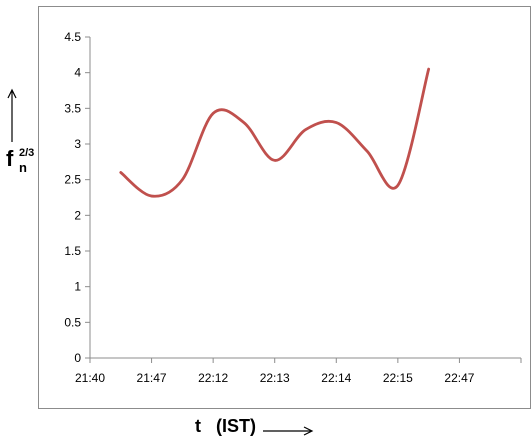 Image resolution: width=532 pixels, height=442 pixels. What do you see at coordinates (77, 197) in the screenshot?
I see `y-axis: 0 0.5 1 1.5 2 2.5 3 3.5 4 4.5` at bounding box center [77, 197].